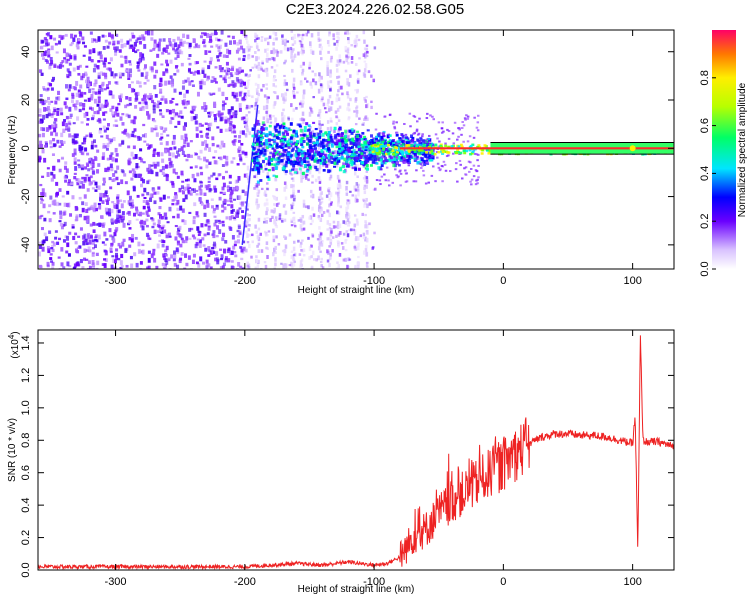 This screenshot has width=750, height=600. I want to click on spectrogram-x-label: Height of straight line (km), so click(356, 290).